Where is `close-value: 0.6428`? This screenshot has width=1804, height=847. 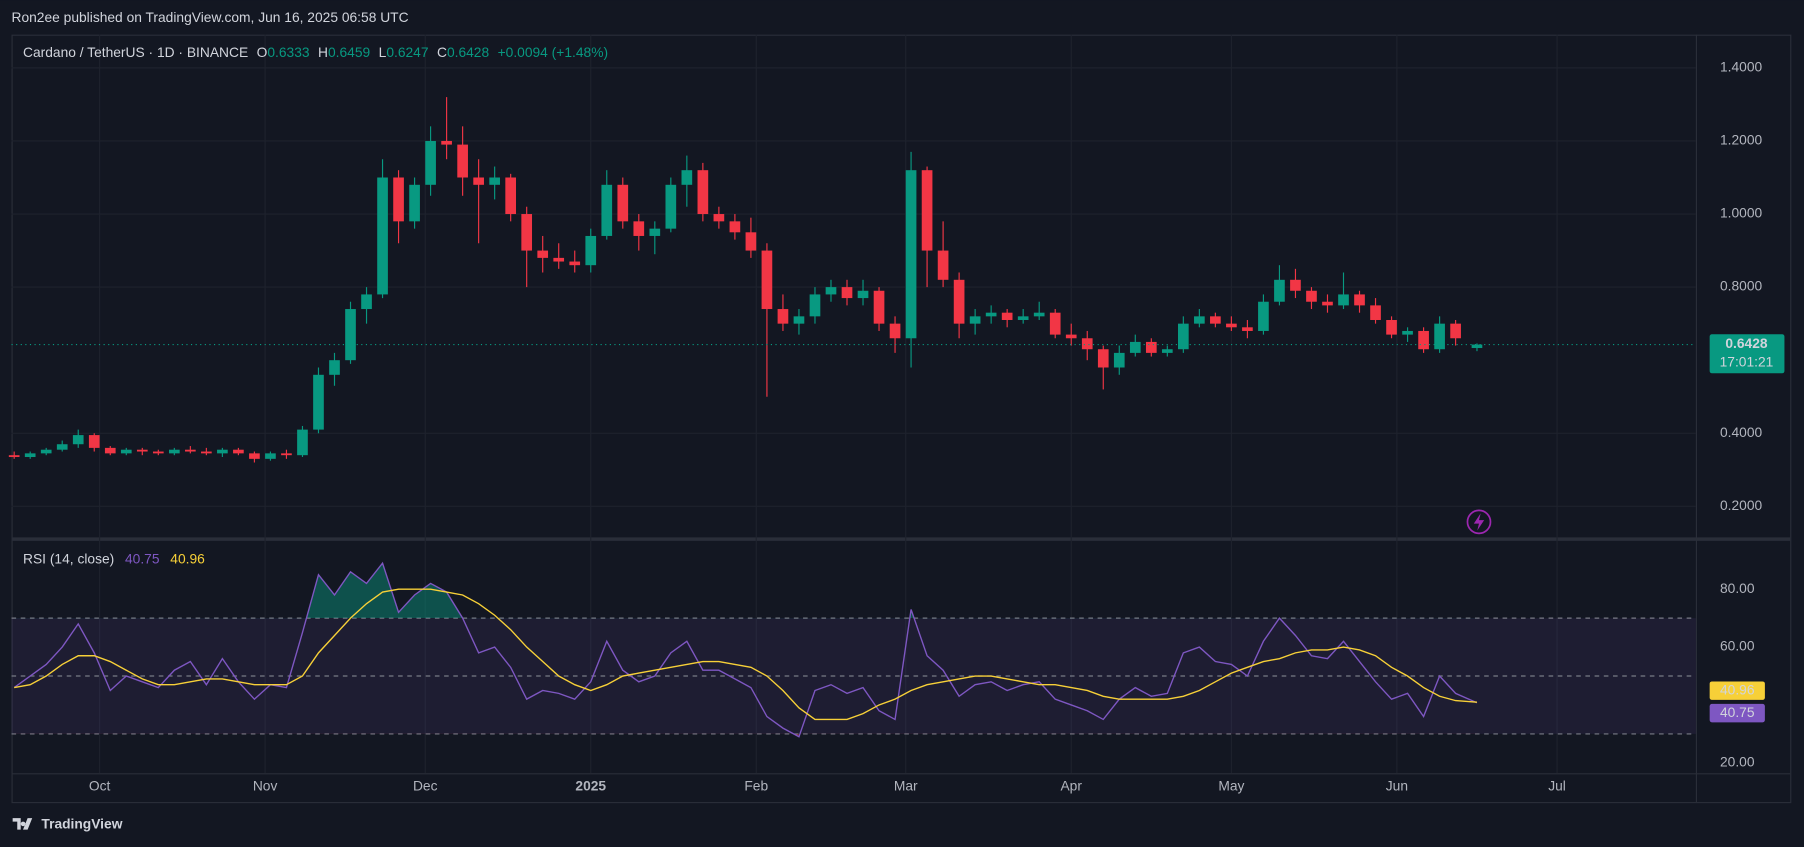 close-value: 0.6428 is located at coordinates (468, 52).